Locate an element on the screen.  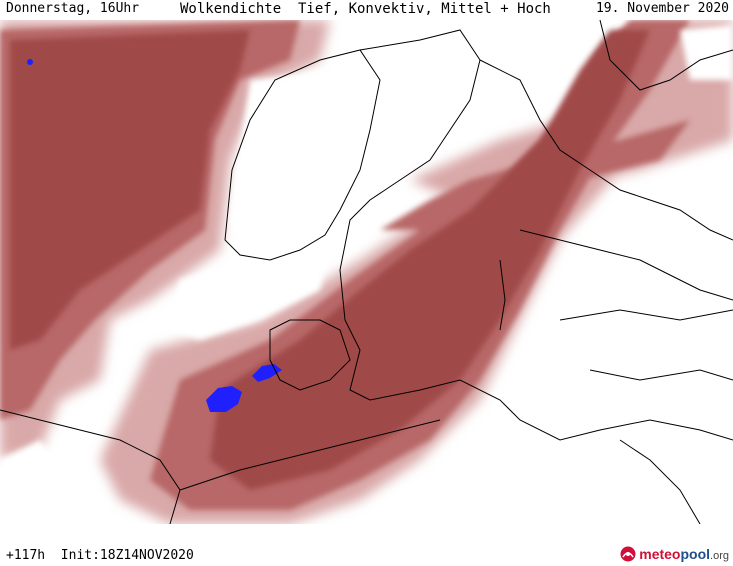
forecast-day-time: Donnerstag, 16Uhr is located at coordinates (73, 8).